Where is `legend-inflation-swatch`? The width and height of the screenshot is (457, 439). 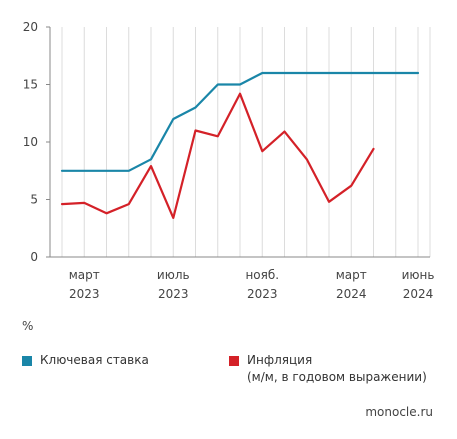
legend-inflation-swatch is located at coordinates (234, 361).